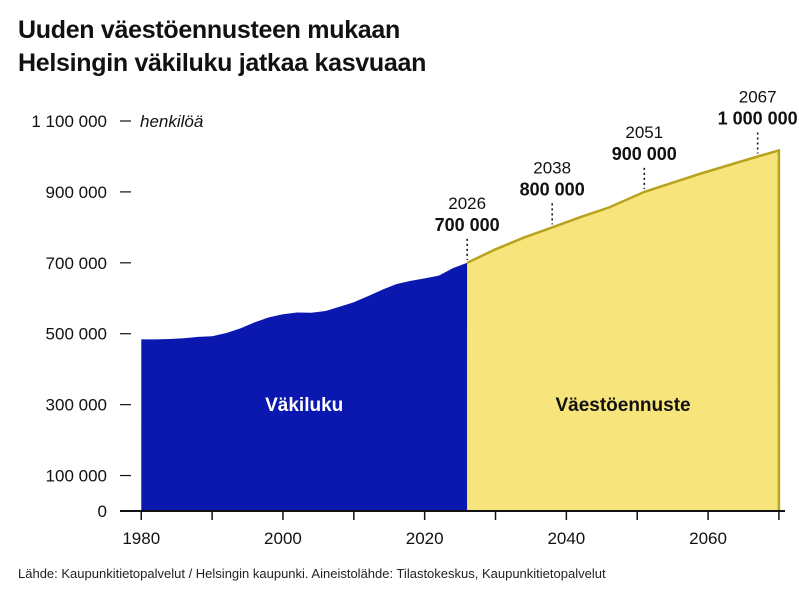 Image resolution: width=799 pixels, height=599 pixels. What do you see at coordinates (141, 538) in the screenshot?
I see `x-tick-label: 1980` at bounding box center [141, 538].